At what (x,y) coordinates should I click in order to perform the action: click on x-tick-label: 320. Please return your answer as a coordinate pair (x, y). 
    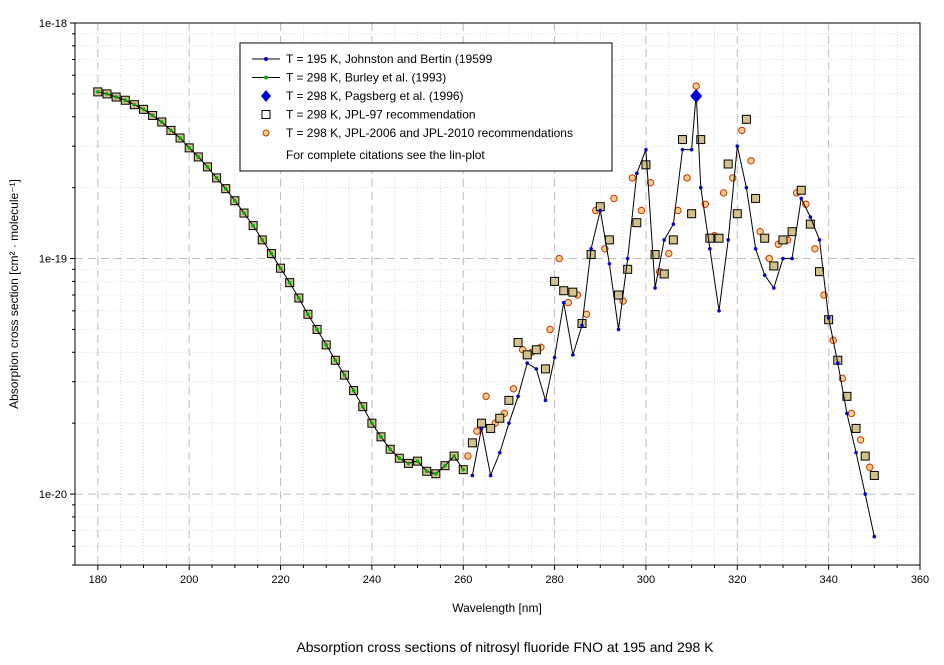
    Looking at the image, I should click on (737, 580).